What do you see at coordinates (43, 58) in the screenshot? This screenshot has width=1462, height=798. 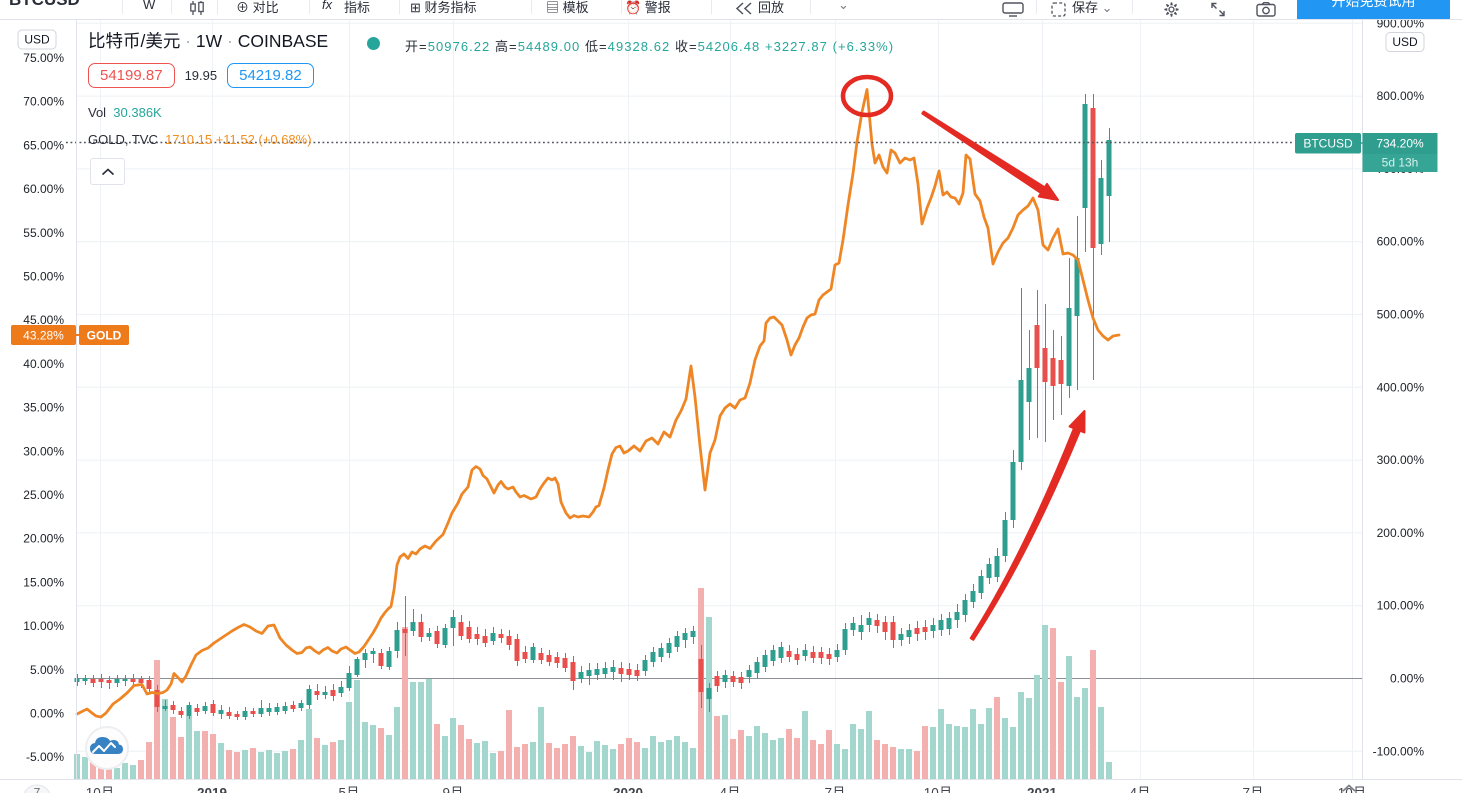 I see `svg-text: 75.00%` at bounding box center [43, 58].